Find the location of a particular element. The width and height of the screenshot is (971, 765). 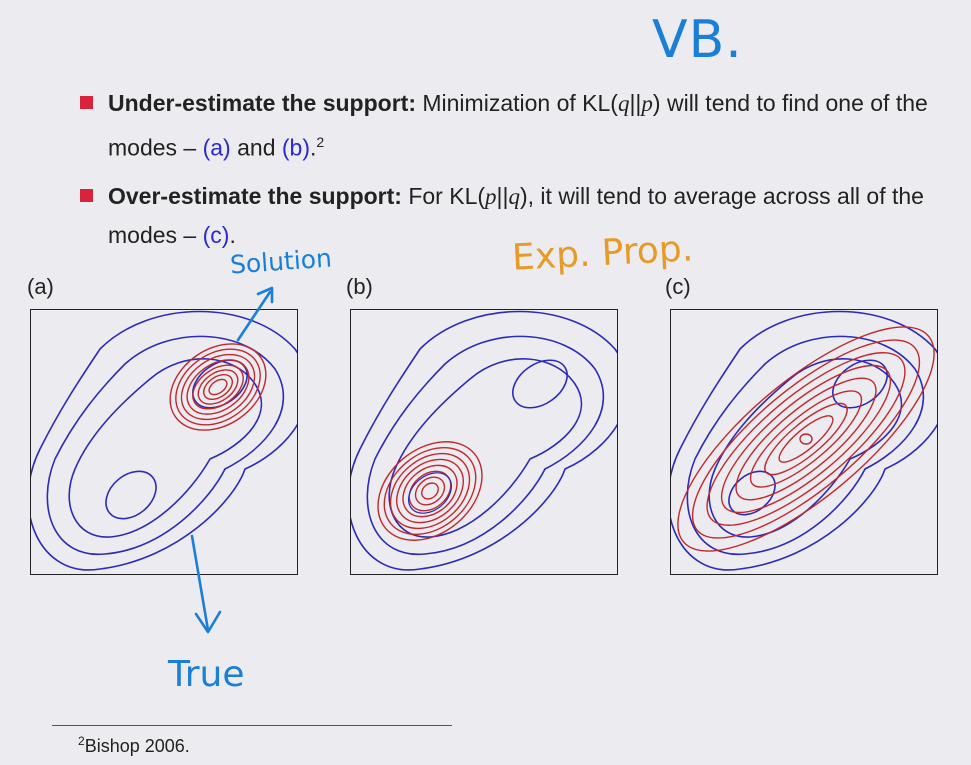

footnote-divider is located at coordinates (252, 725).